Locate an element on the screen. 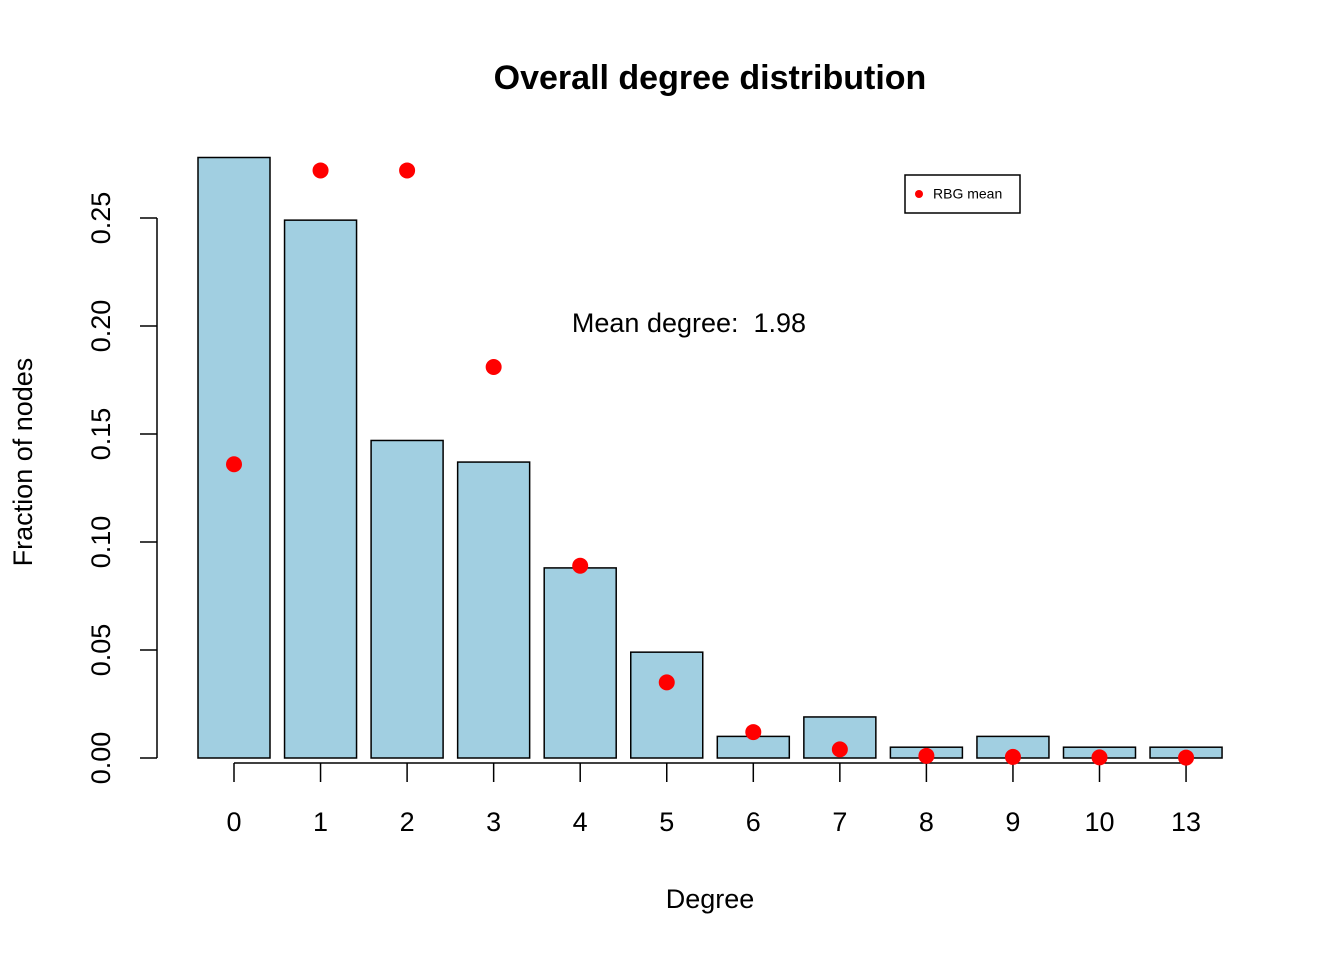 The image size is (1344, 960). x-tick-label: 2 is located at coordinates (407, 822).